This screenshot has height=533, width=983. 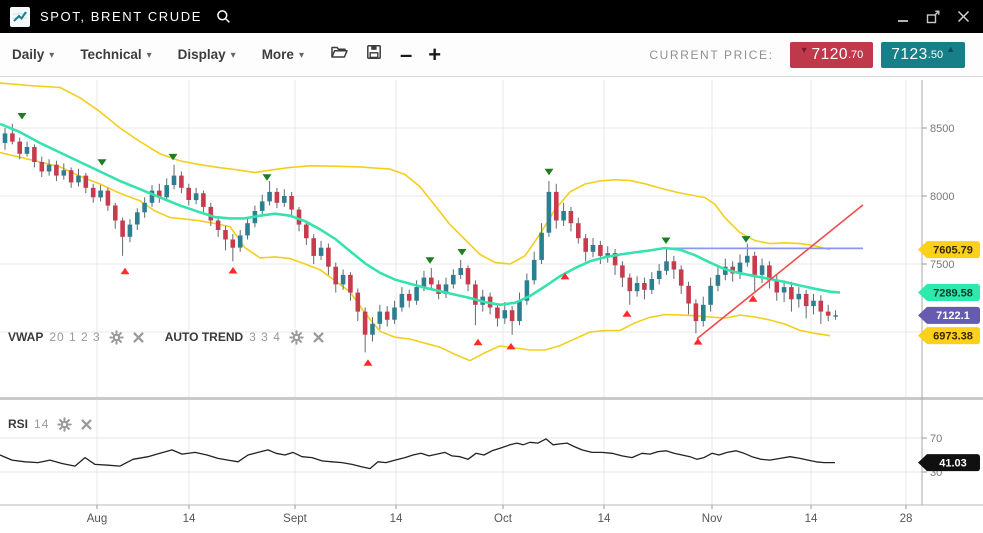 I want to click on indicator-rsi: RSI 14, so click(x=50, y=424).